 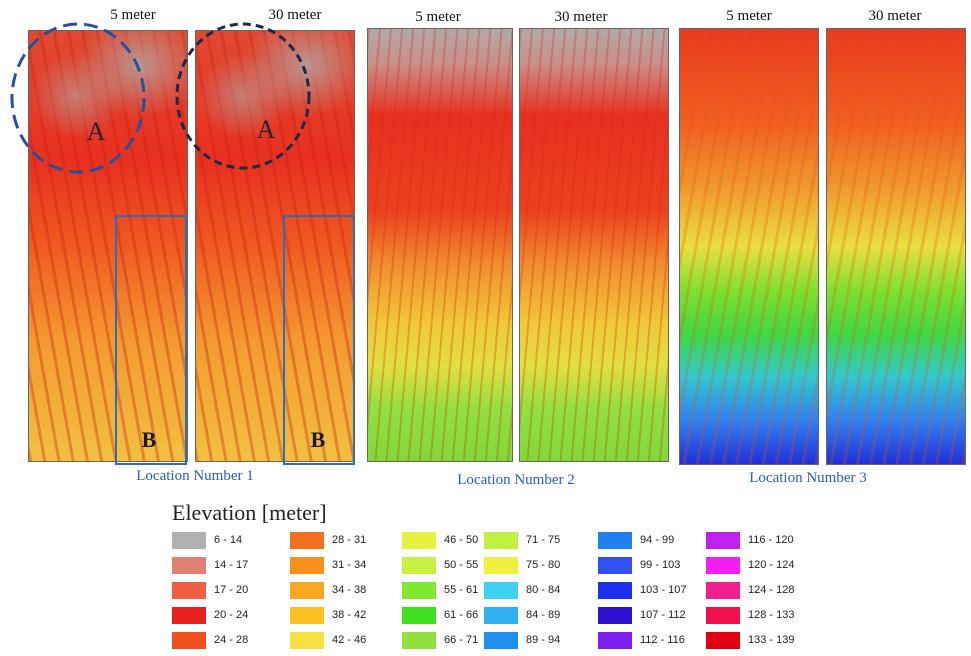 What do you see at coordinates (543, 590) in the screenshot?
I see `legend-label: 80 - 84` at bounding box center [543, 590].